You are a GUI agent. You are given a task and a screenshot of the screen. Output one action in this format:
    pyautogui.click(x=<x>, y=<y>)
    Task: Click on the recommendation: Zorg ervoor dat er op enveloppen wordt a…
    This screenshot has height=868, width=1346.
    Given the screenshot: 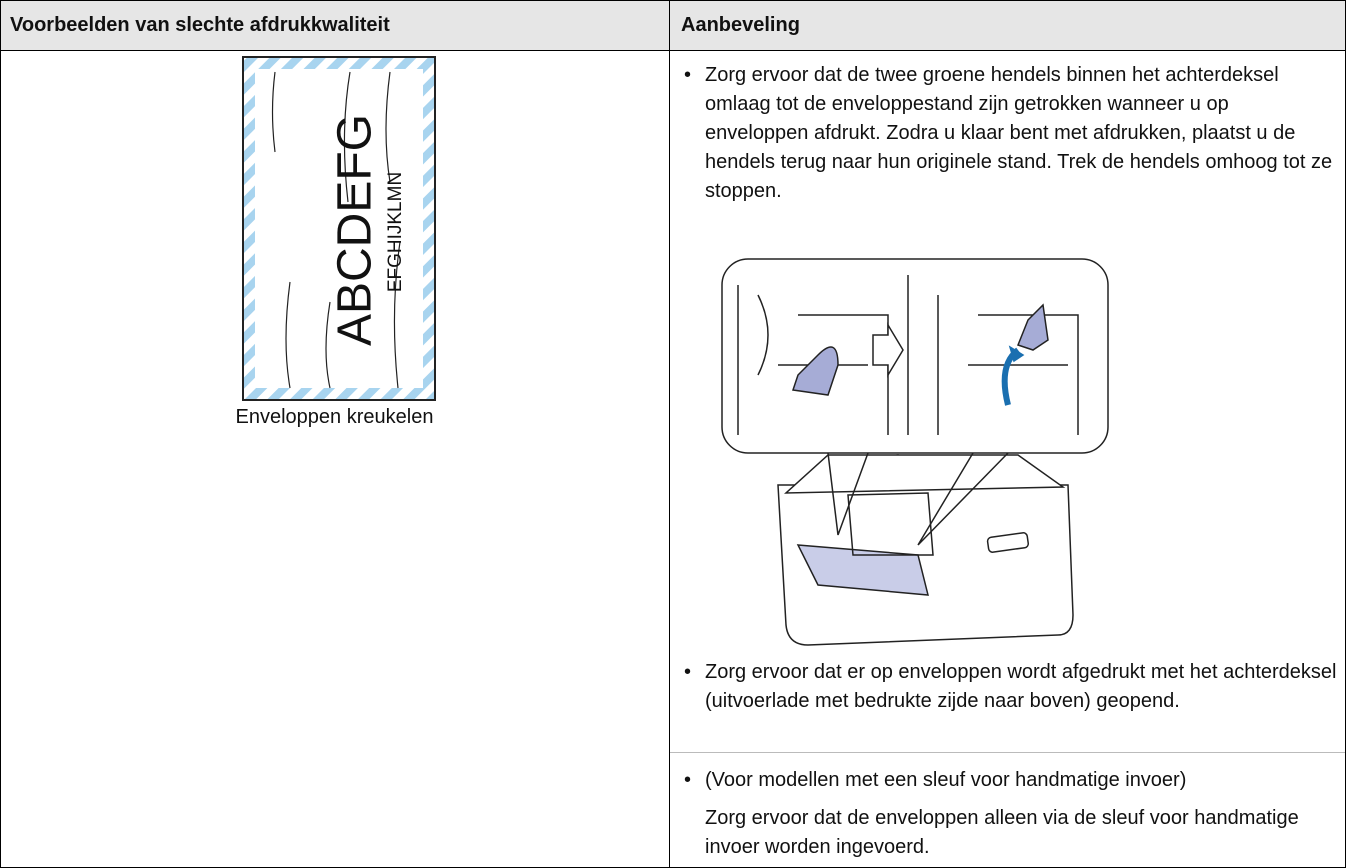 What is the action you would take?
    pyautogui.click(x=1021, y=686)
    